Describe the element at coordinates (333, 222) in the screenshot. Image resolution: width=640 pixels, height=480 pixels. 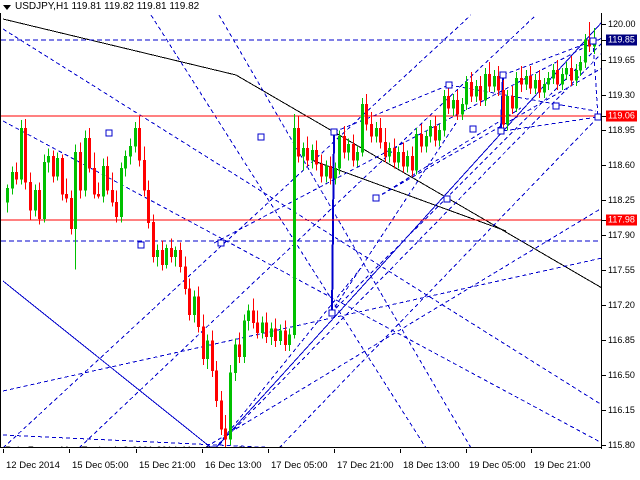
I see `trendline-blue-solid-vert` at that location.